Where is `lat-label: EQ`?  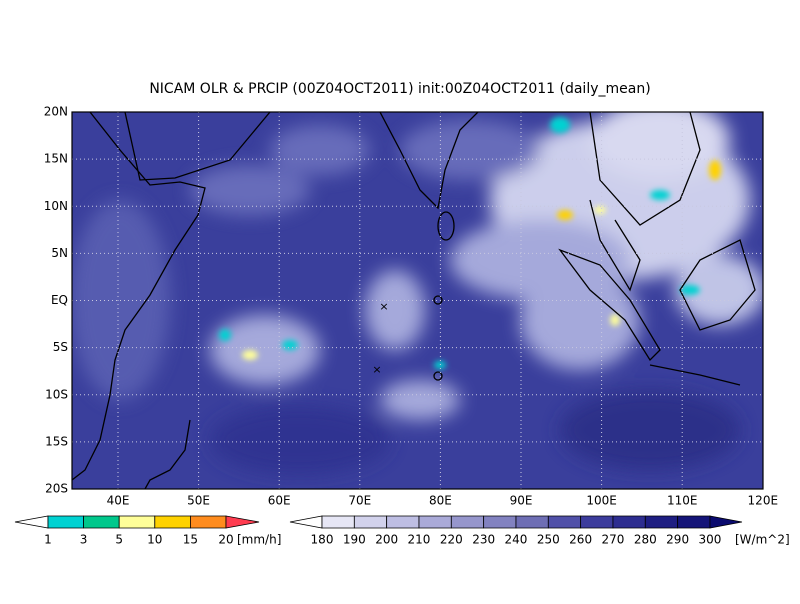
lat-label: EQ is located at coordinates (59, 300).